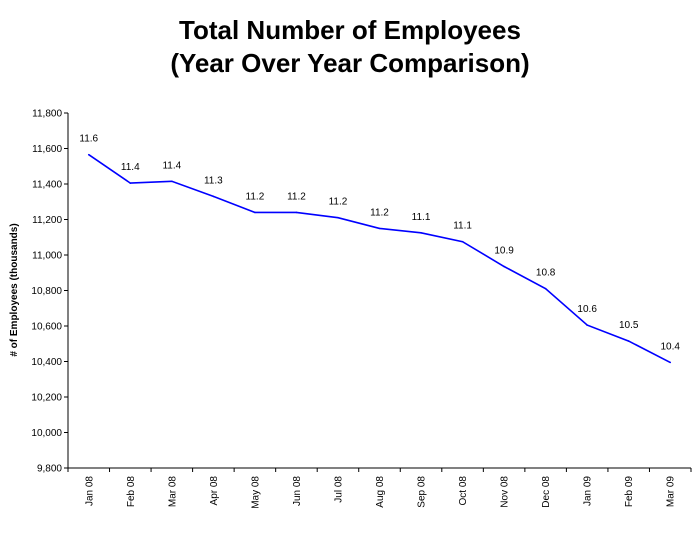 The image size is (700, 538). What do you see at coordinates (172, 492) in the screenshot?
I see `x-tick-label: Mar 08` at bounding box center [172, 492].